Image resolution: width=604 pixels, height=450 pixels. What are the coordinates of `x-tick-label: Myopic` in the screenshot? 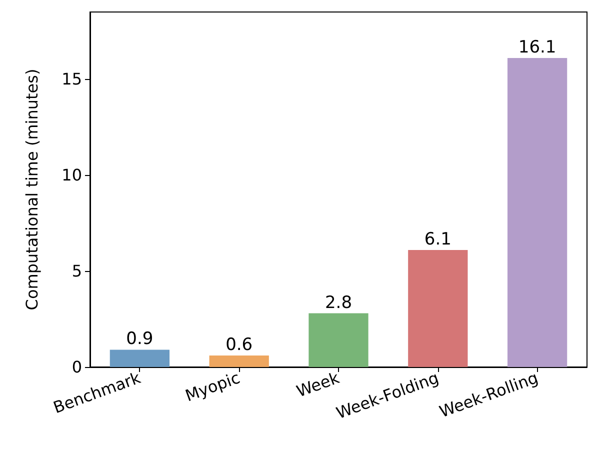 It's located at (212, 387).